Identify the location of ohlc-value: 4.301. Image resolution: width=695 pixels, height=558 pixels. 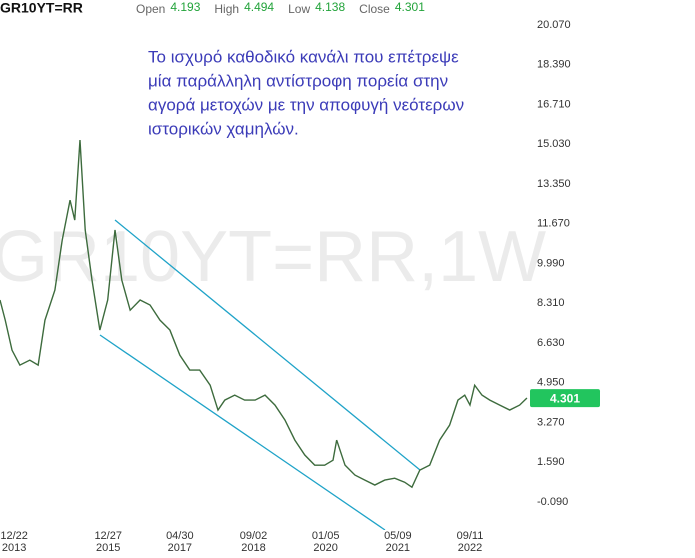
(410, 7).